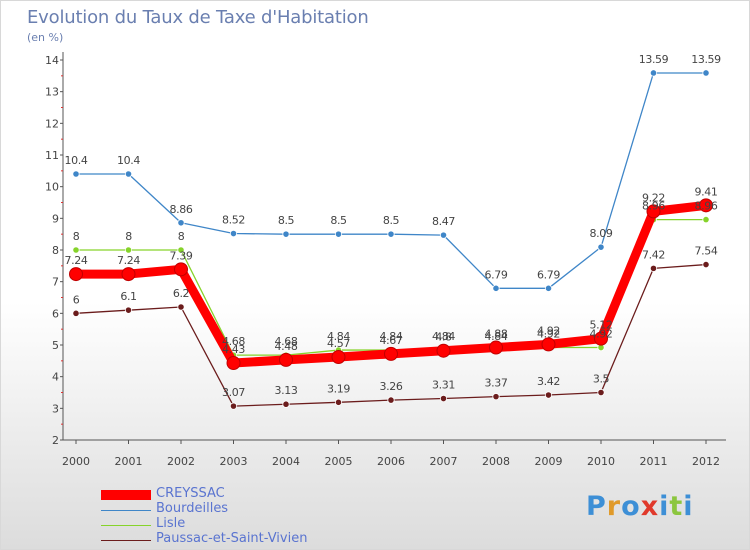 This screenshot has height=550, width=750. Describe the element at coordinates (233, 392) in the screenshot. I see `data-label-paussac-et-saint-vivien: 3.07` at that location.